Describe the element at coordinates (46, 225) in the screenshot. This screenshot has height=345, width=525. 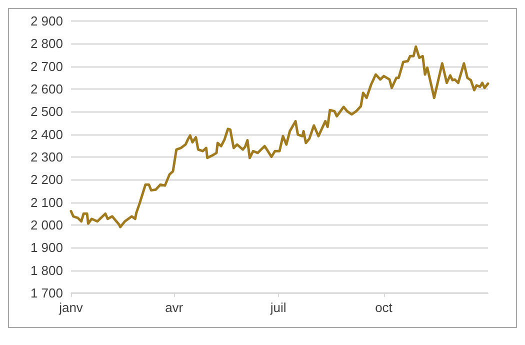
I see `y-tick-label: 2 000` at that location.